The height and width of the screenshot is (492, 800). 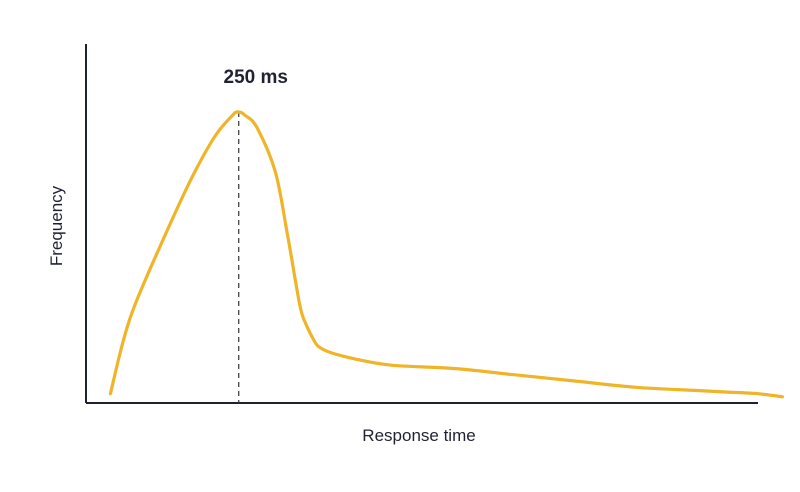 What do you see at coordinates (256, 77) in the screenshot?
I see `peak-annotation-label: 250 ms` at bounding box center [256, 77].